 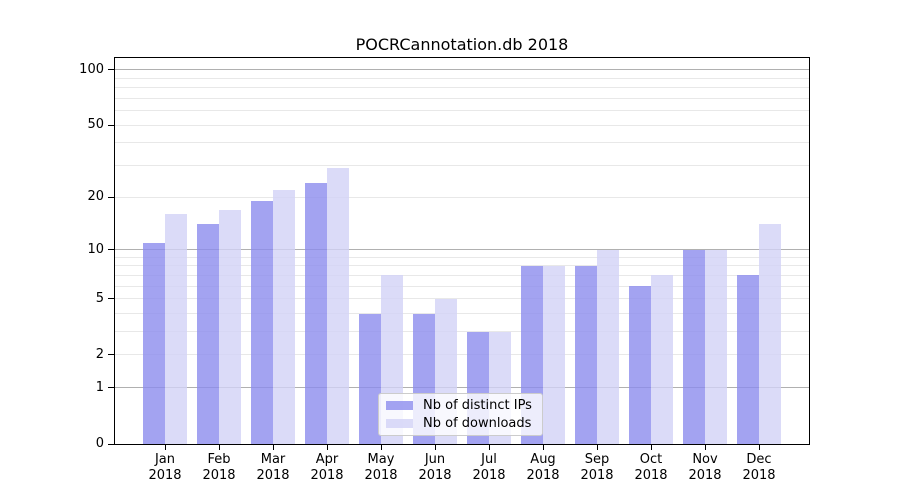 What do you see at coordinates (597, 467) in the screenshot?
I see `x-tick-label: Sep 2018` at bounding box center [597, 467].